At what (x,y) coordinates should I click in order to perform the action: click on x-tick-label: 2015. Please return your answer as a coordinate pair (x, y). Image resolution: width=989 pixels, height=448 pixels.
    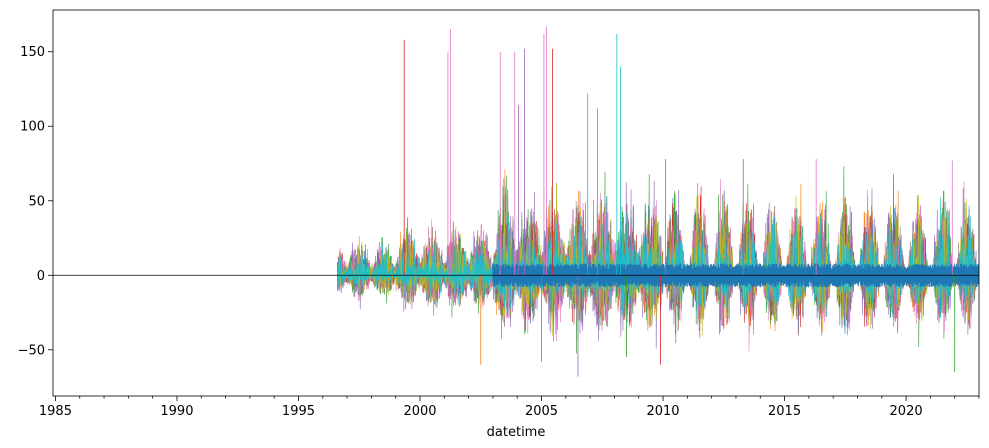
    Looking at the image, I should click on (784, 411).